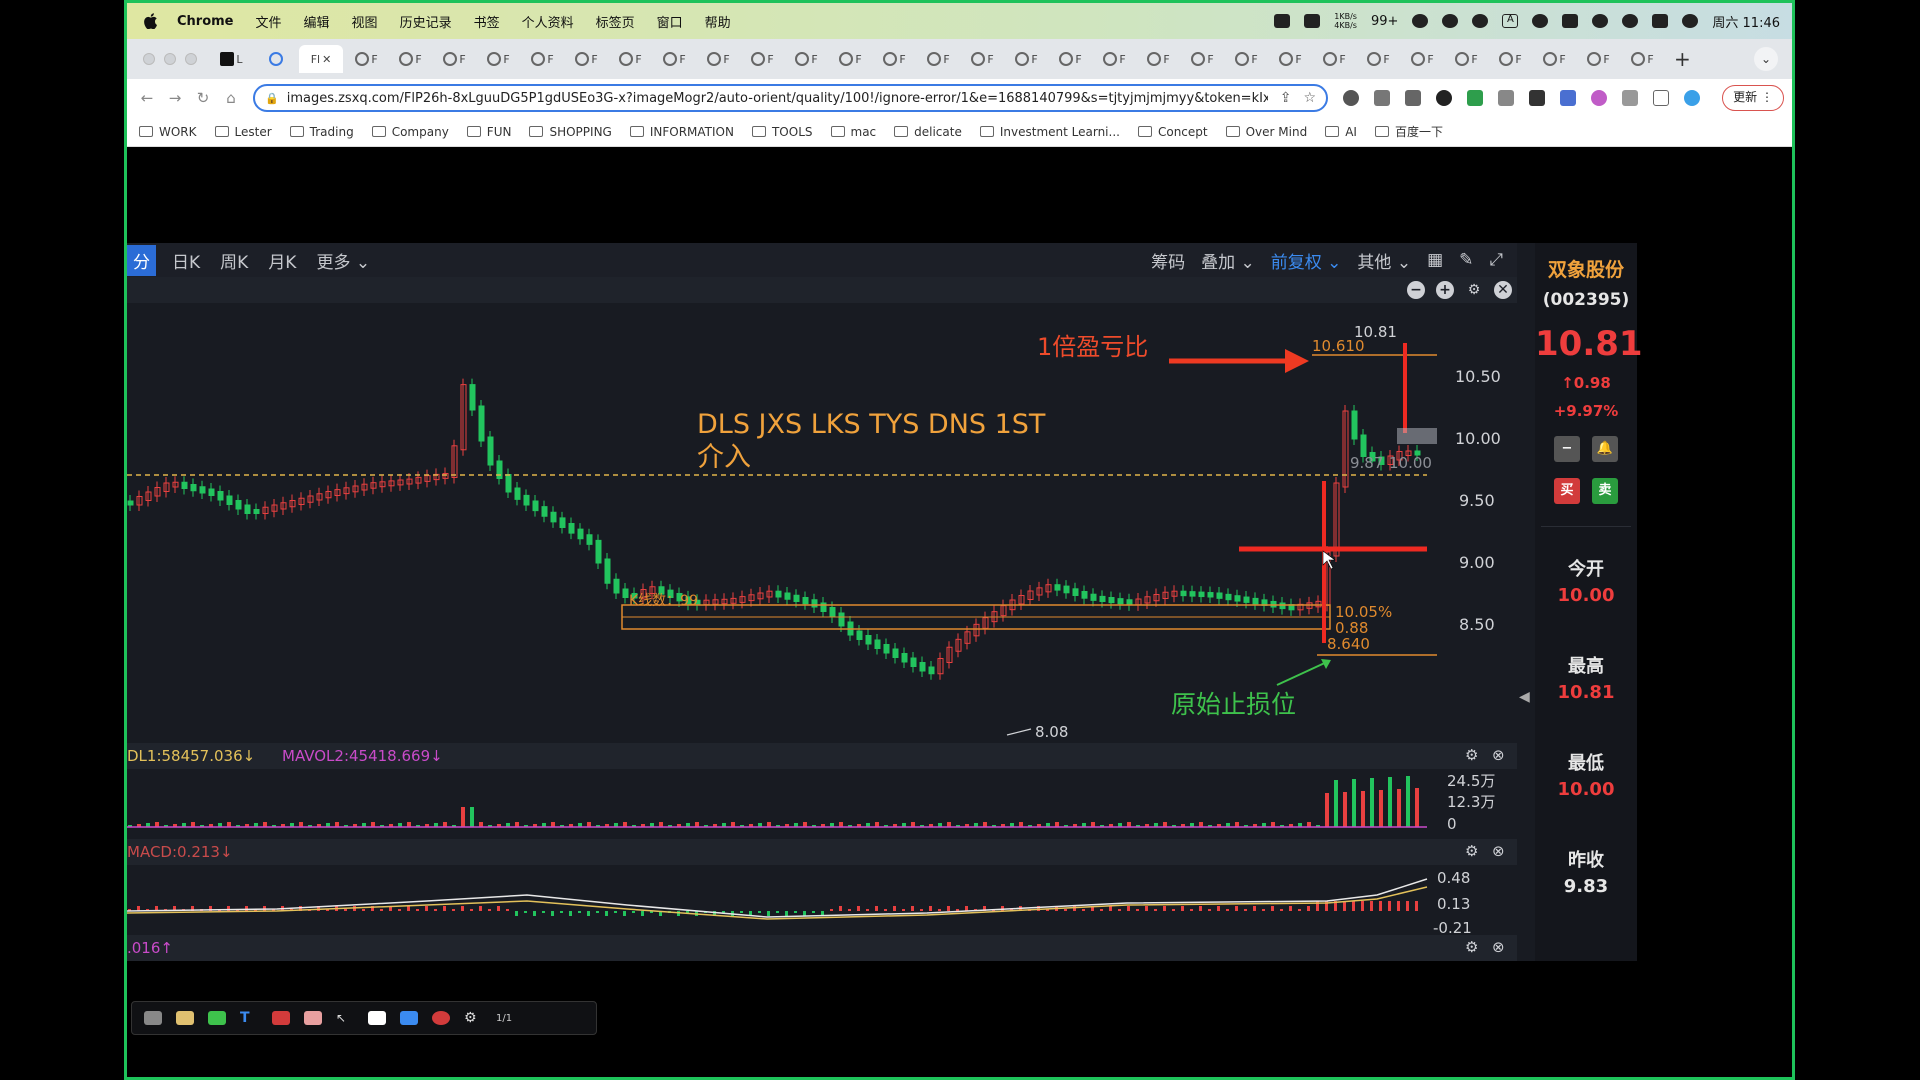 This screenshot has height=1080, width=1920. I want to click on bookmark-item: FUN, so click(488, 132).